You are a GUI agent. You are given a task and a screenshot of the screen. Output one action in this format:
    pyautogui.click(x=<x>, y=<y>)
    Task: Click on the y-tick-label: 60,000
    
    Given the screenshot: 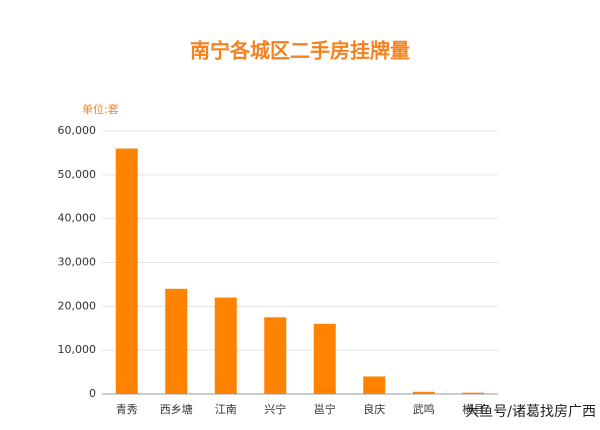 What is the action you would take?
    pyautogui.click(x=77, y=130)
    